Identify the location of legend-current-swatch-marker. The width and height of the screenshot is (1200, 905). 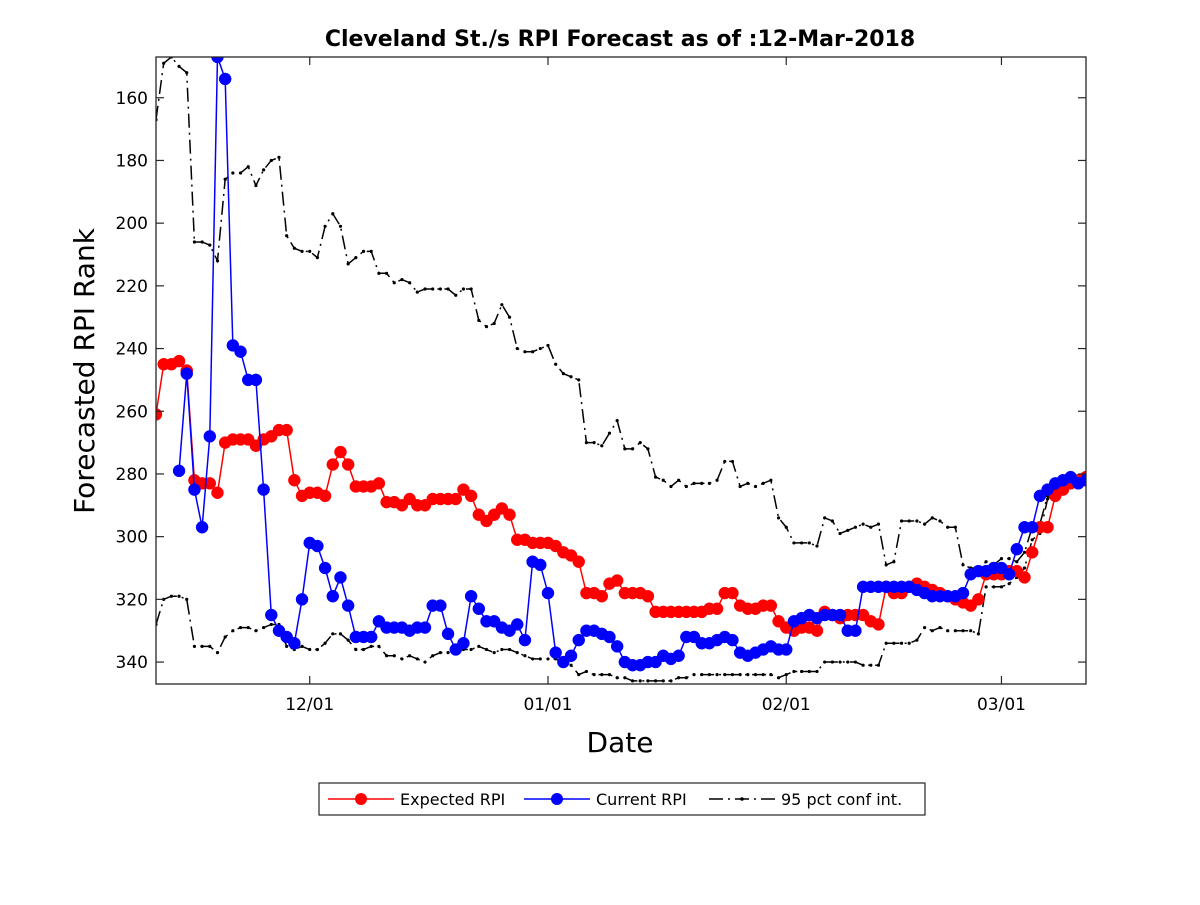
(557, 799).